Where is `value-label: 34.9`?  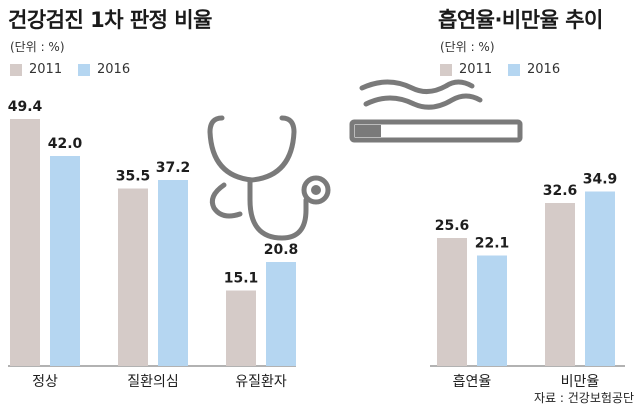
value-label: 34.9 is located at coordinates (600, 180).